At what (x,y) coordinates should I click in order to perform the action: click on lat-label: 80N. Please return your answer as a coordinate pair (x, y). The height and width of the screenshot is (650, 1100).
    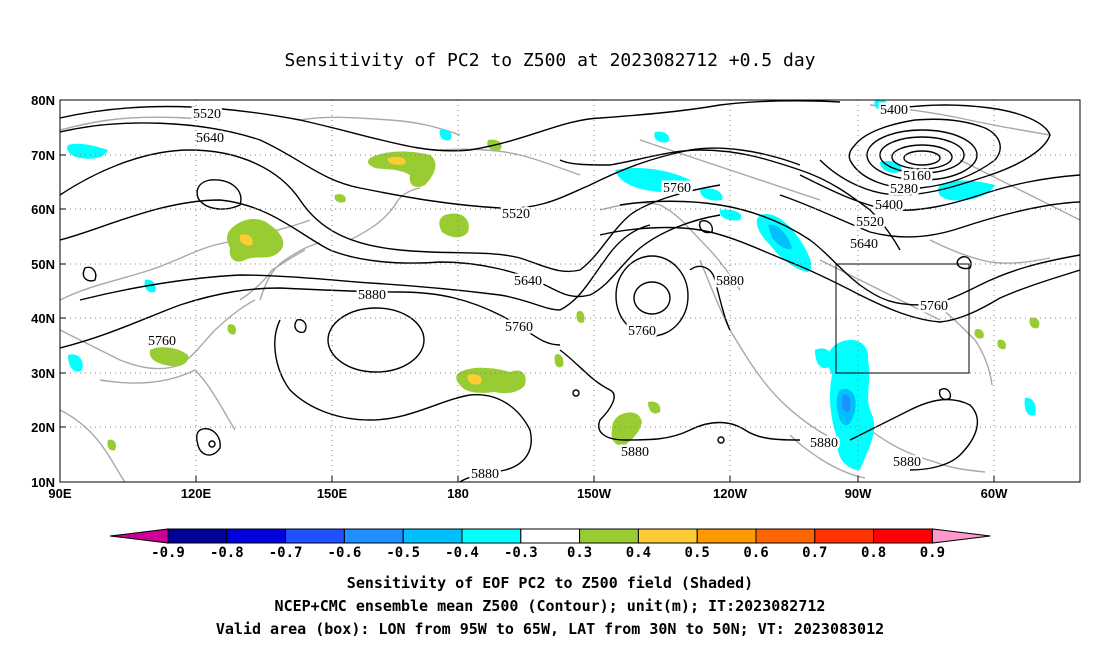
    Looking at the image, I should click on (43, 100).